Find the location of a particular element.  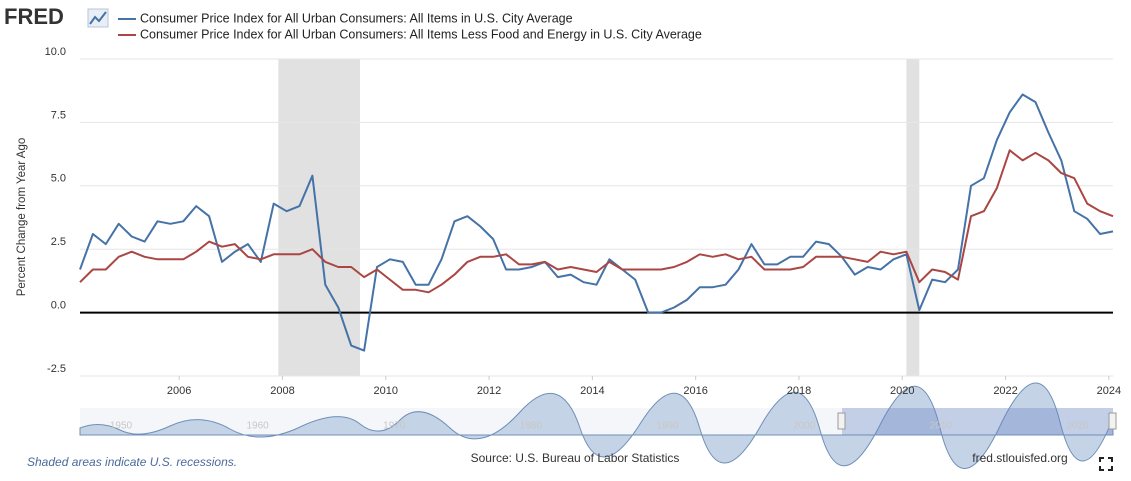

navigator-tick-label: 2020 is located at coordinates (1077, 426).